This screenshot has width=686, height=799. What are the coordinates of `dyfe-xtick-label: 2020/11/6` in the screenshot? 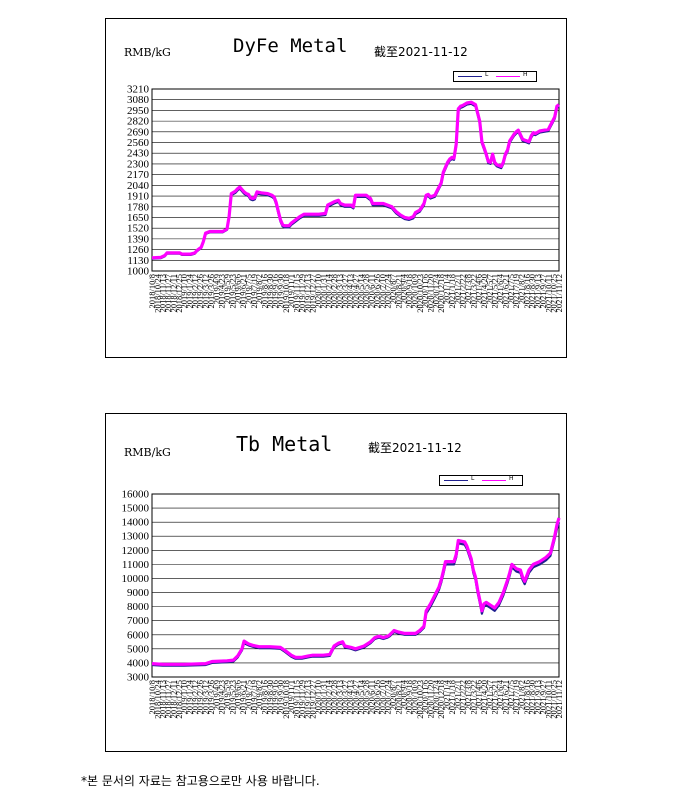 It's located at (425, 291).